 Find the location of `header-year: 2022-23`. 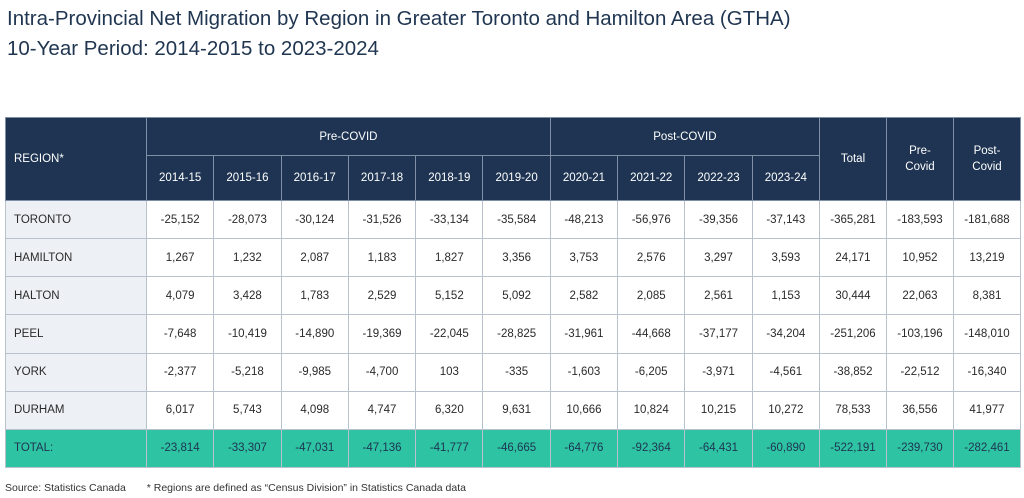

header-year: 2022-23 is located at coordinates (718, 178).